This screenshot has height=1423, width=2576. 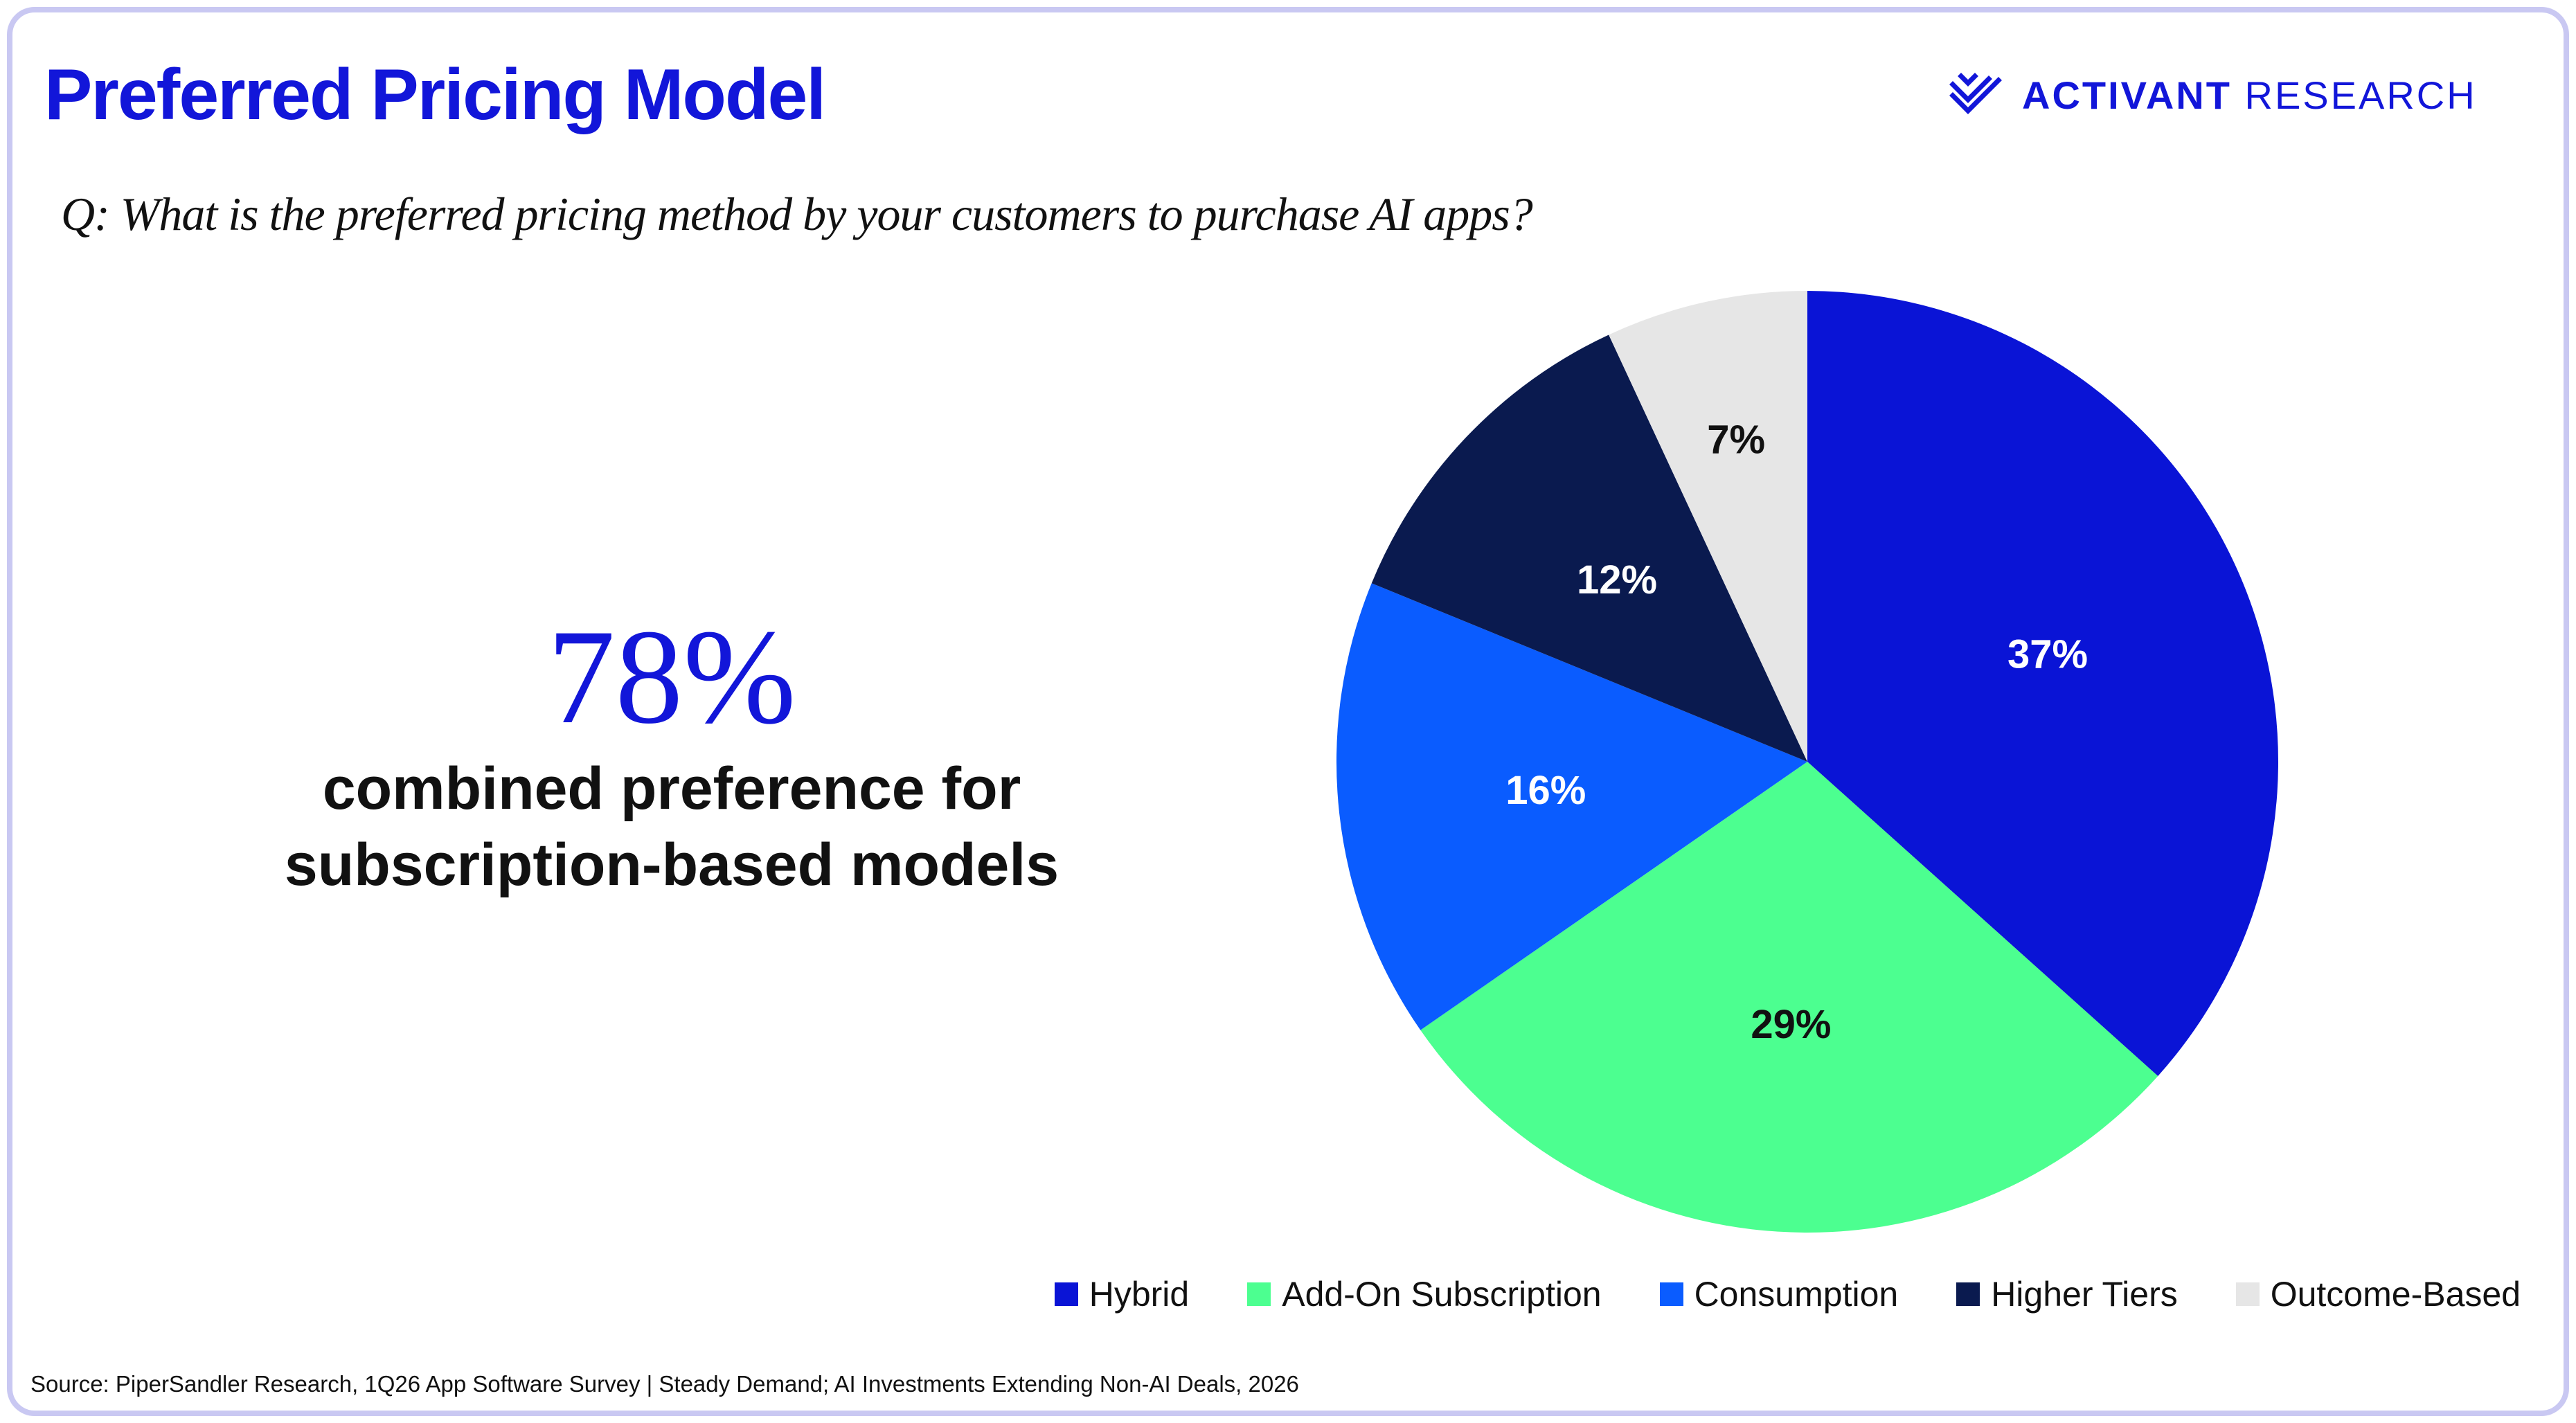 I want to click on pie-slice-higher-tiers, so click(x=1589, y=548).